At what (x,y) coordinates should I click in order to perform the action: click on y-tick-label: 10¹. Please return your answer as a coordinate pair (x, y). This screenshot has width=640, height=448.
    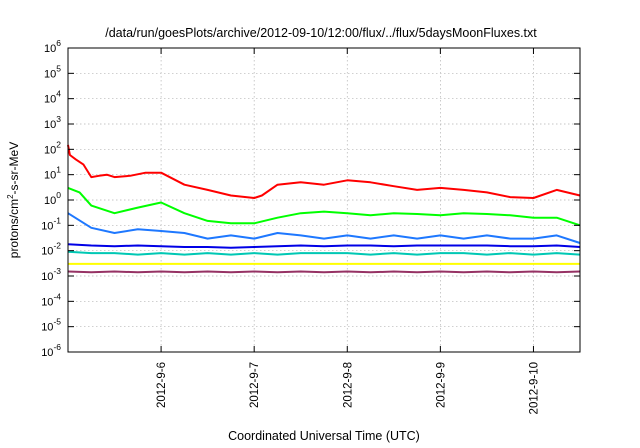
    Looking at the image, I should click on (52, 173).